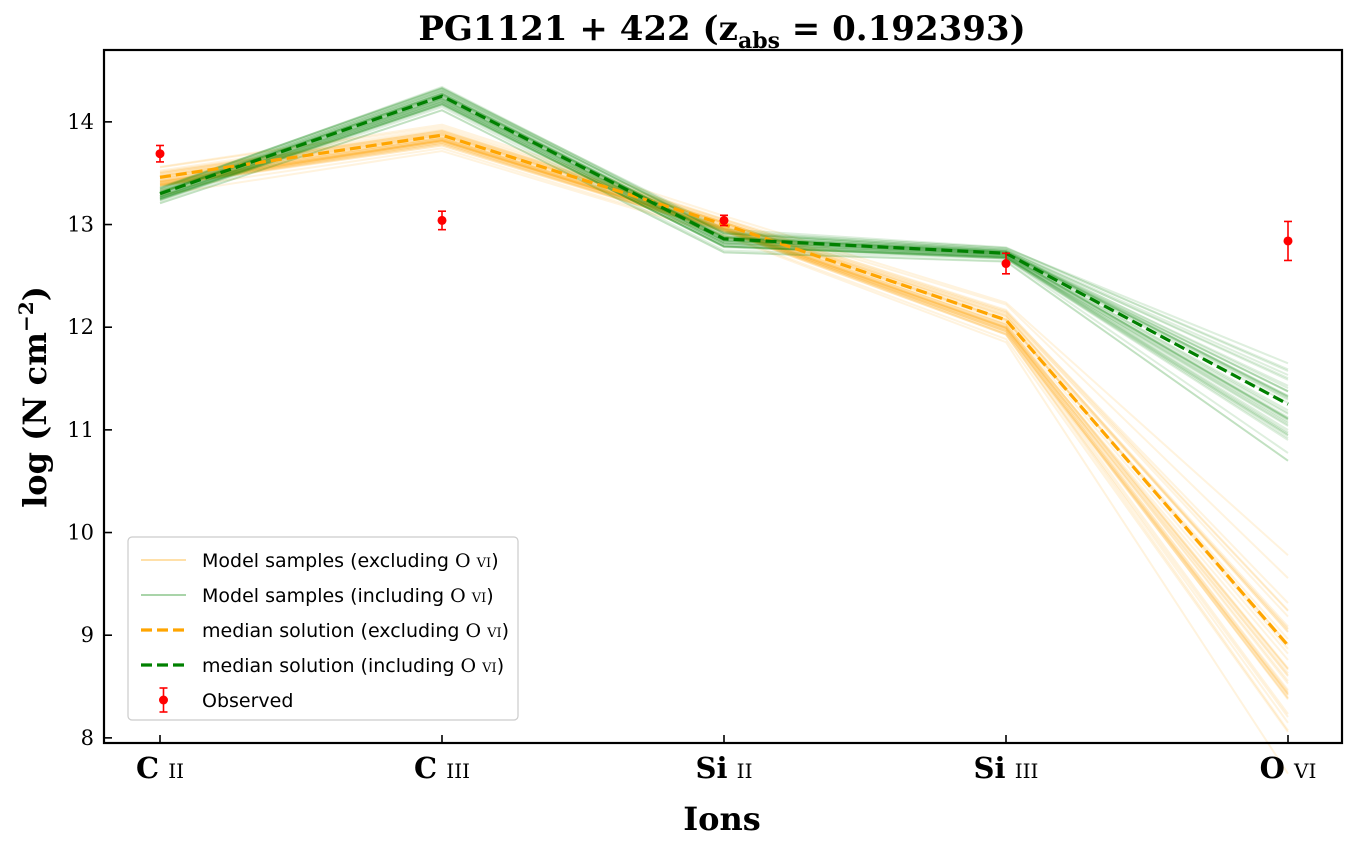 Image resolution: width=1354 pixels, height=845 pixels. What do you see at coordinates (163, 700) in the screenshot?
I see `legend-swatch-point` at bounding box center [163, 700].